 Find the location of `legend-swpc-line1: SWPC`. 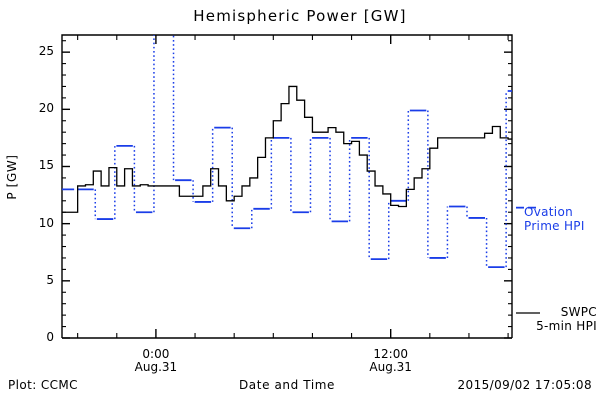

legend-swpc-line1: SWPC is located at coordinates (578, 312).